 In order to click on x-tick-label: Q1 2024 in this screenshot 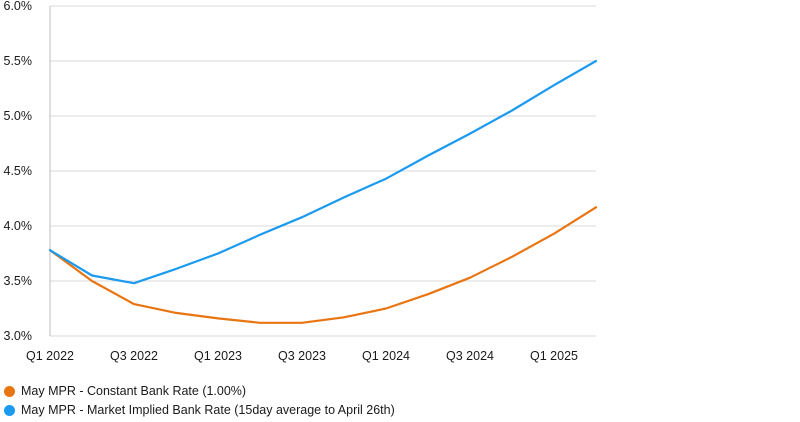, I will do `click(386, 356)`.